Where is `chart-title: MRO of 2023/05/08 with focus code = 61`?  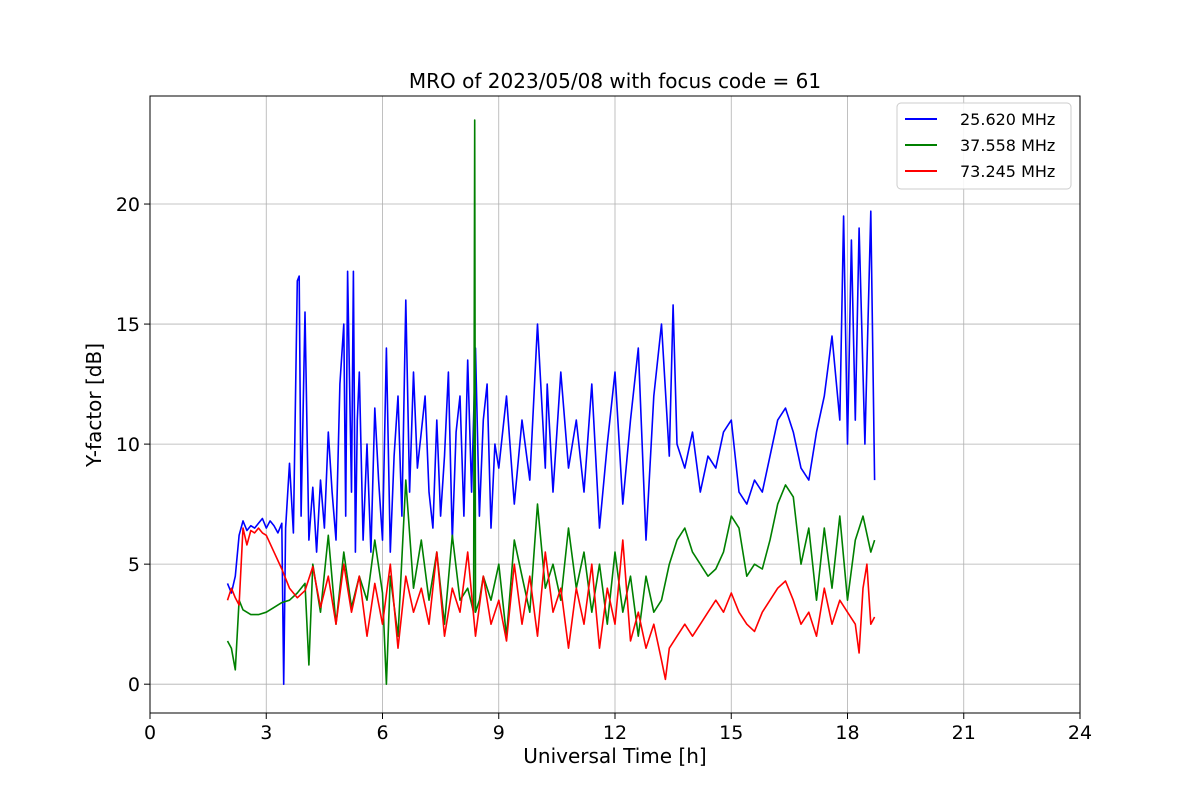 chart-title: MRO of 2023/05/08 with focus code = 61 is located at coordinates (615, 81).